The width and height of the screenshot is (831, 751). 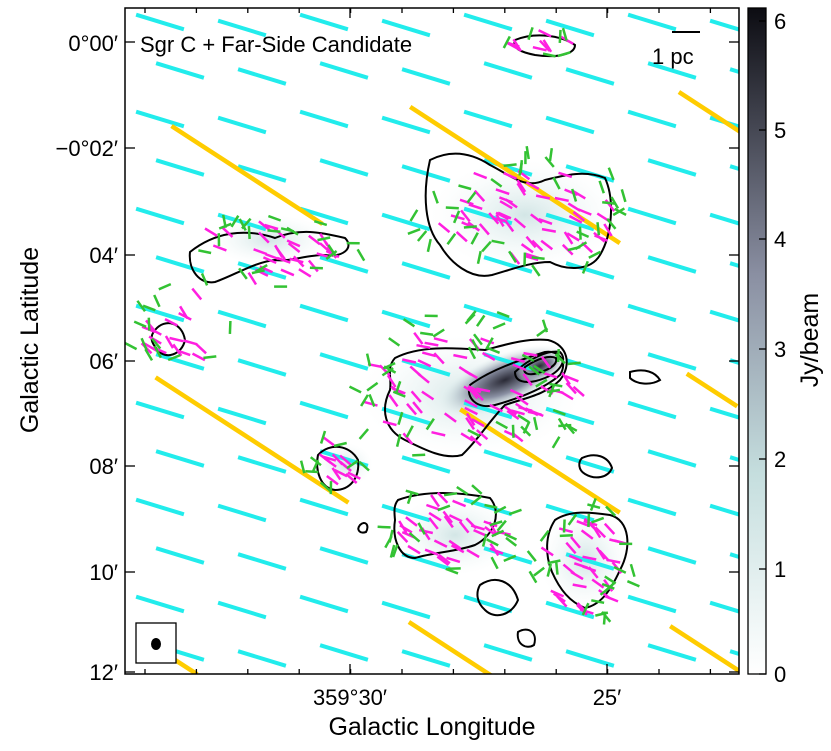 What do you see at coordinates (103, 255) in the screenshot?
I see `y-tick-label: 04′` at bounding box center [103, 255].